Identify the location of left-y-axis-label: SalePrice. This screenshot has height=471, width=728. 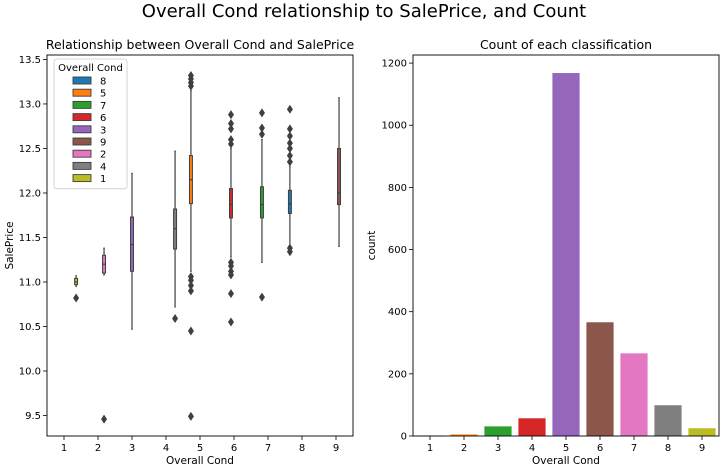
(10, 245).